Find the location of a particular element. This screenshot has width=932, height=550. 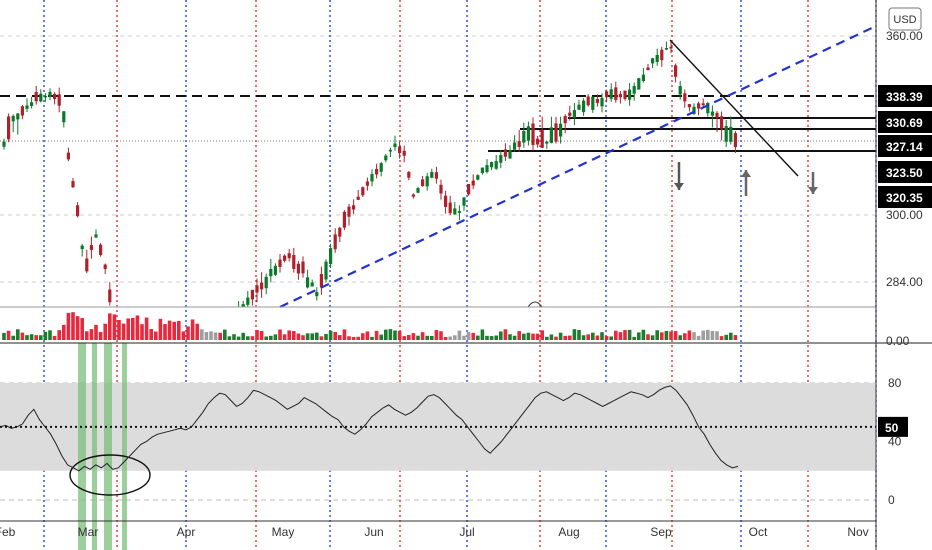

time-tick-label: Jul is located at coordinates (466, 532).